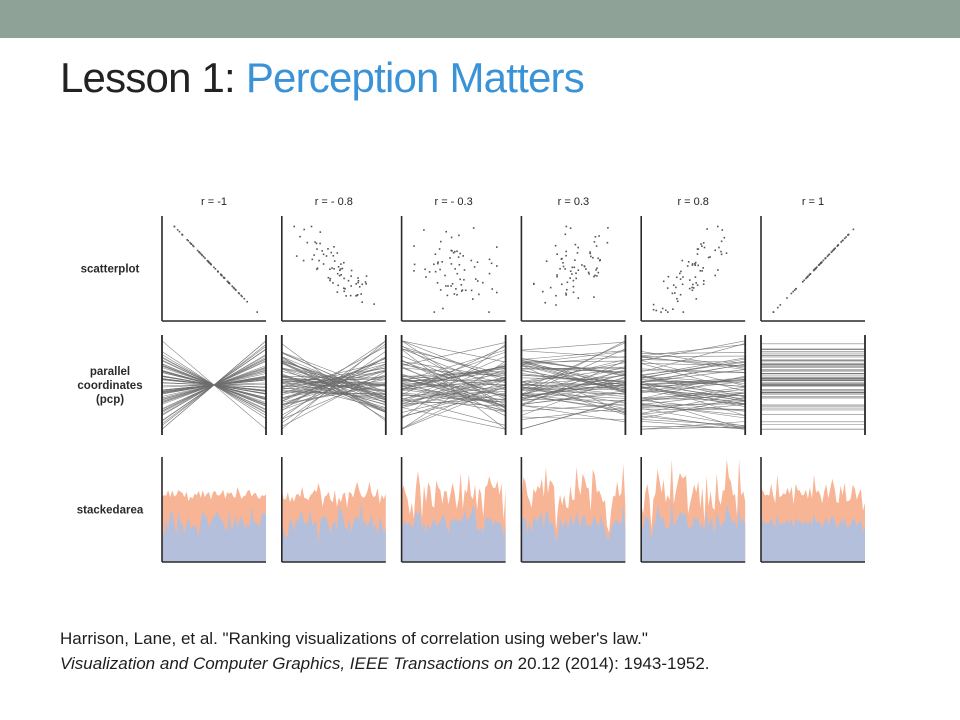 This screenshot has height=720, width=960. I want to click on citation-details: 20.12 (2014): 1943-1952., so click(611, 663).